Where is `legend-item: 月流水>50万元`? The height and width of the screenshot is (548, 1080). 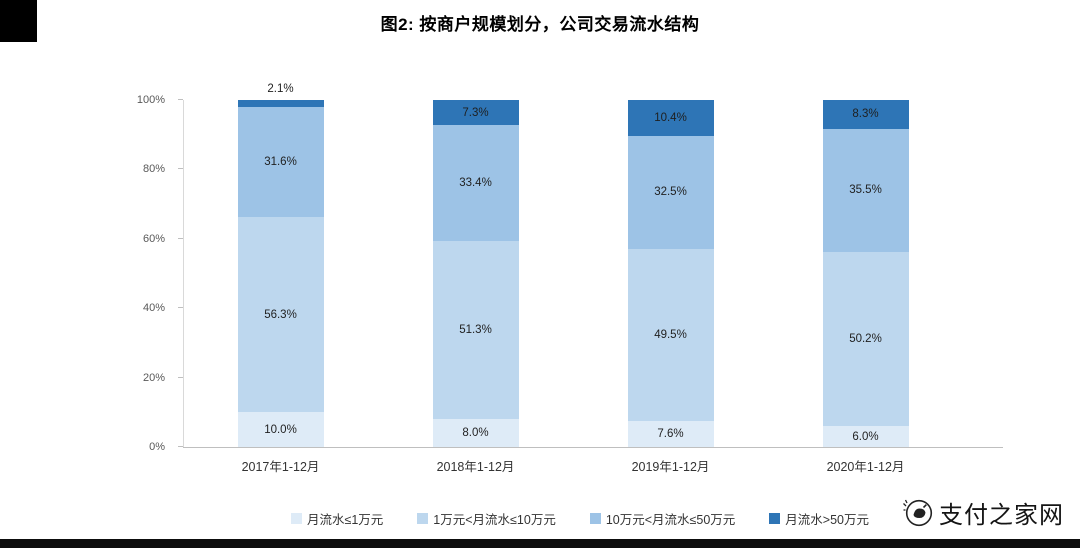
legend-item: 月流水>50万元 is located at coordinates (819, 518).